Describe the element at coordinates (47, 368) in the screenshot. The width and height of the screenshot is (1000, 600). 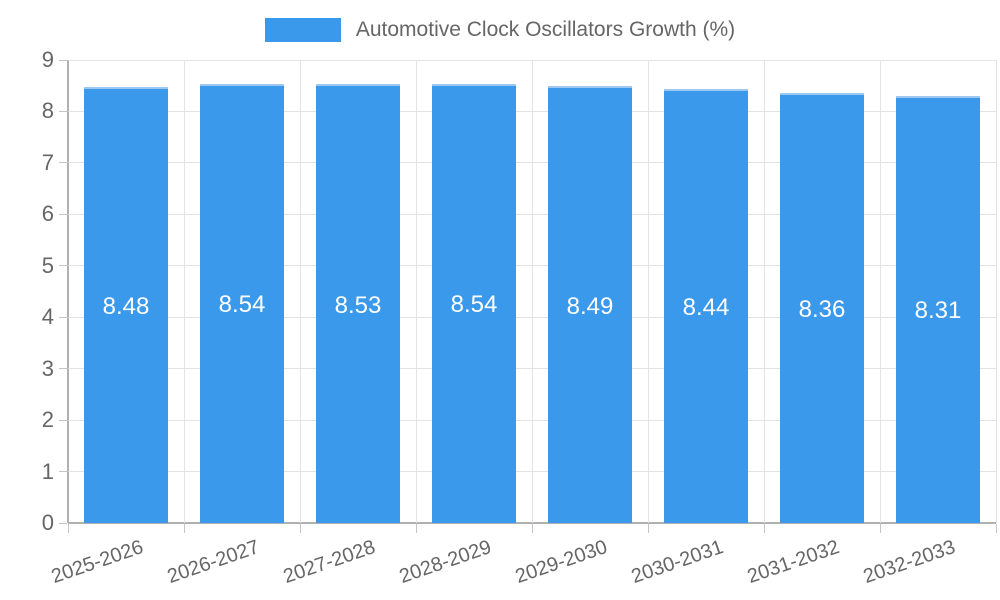
I see `y-tick-label: 3` at that location.